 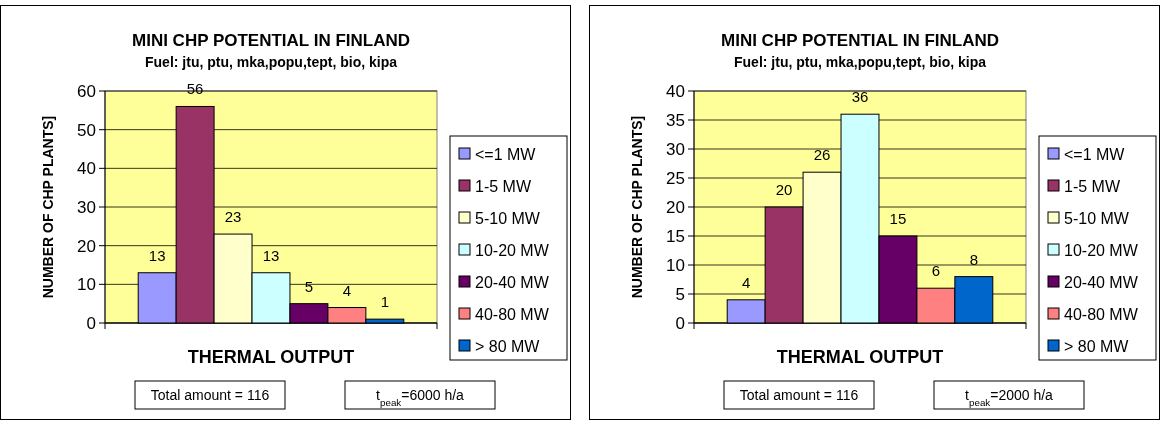 I want to click on y-tick-label: 25, so click(x=675, y=178).